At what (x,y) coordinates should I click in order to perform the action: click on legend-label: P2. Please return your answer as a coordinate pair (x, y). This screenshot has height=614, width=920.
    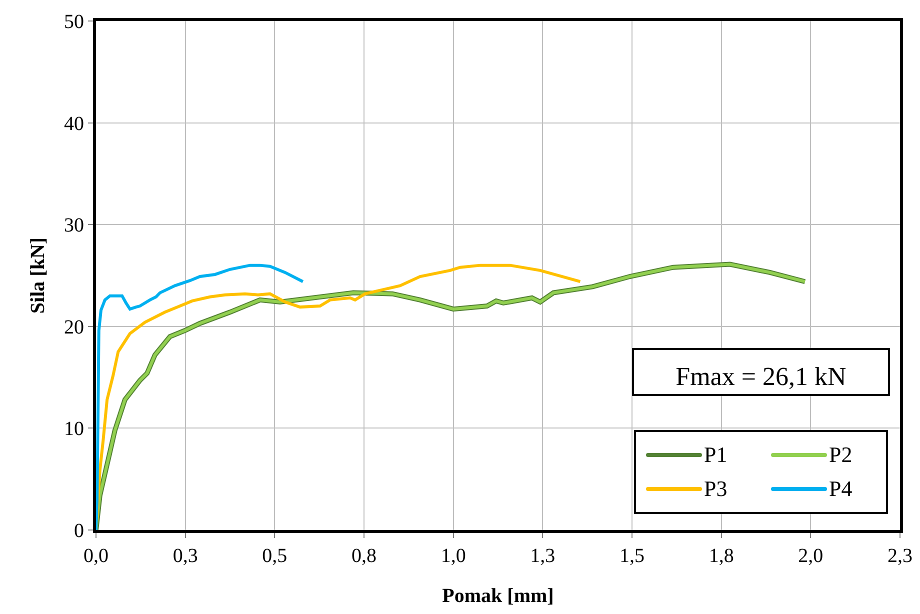
    Looking at the image, I should click on (840, 455).